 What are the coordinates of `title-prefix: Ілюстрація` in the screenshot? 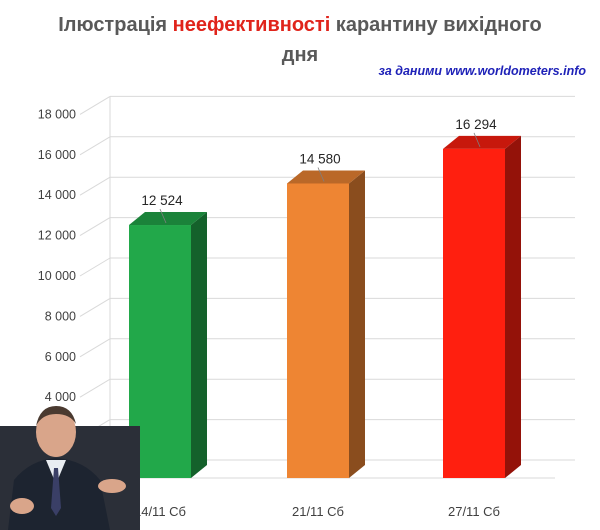 It's located at (115, 25).